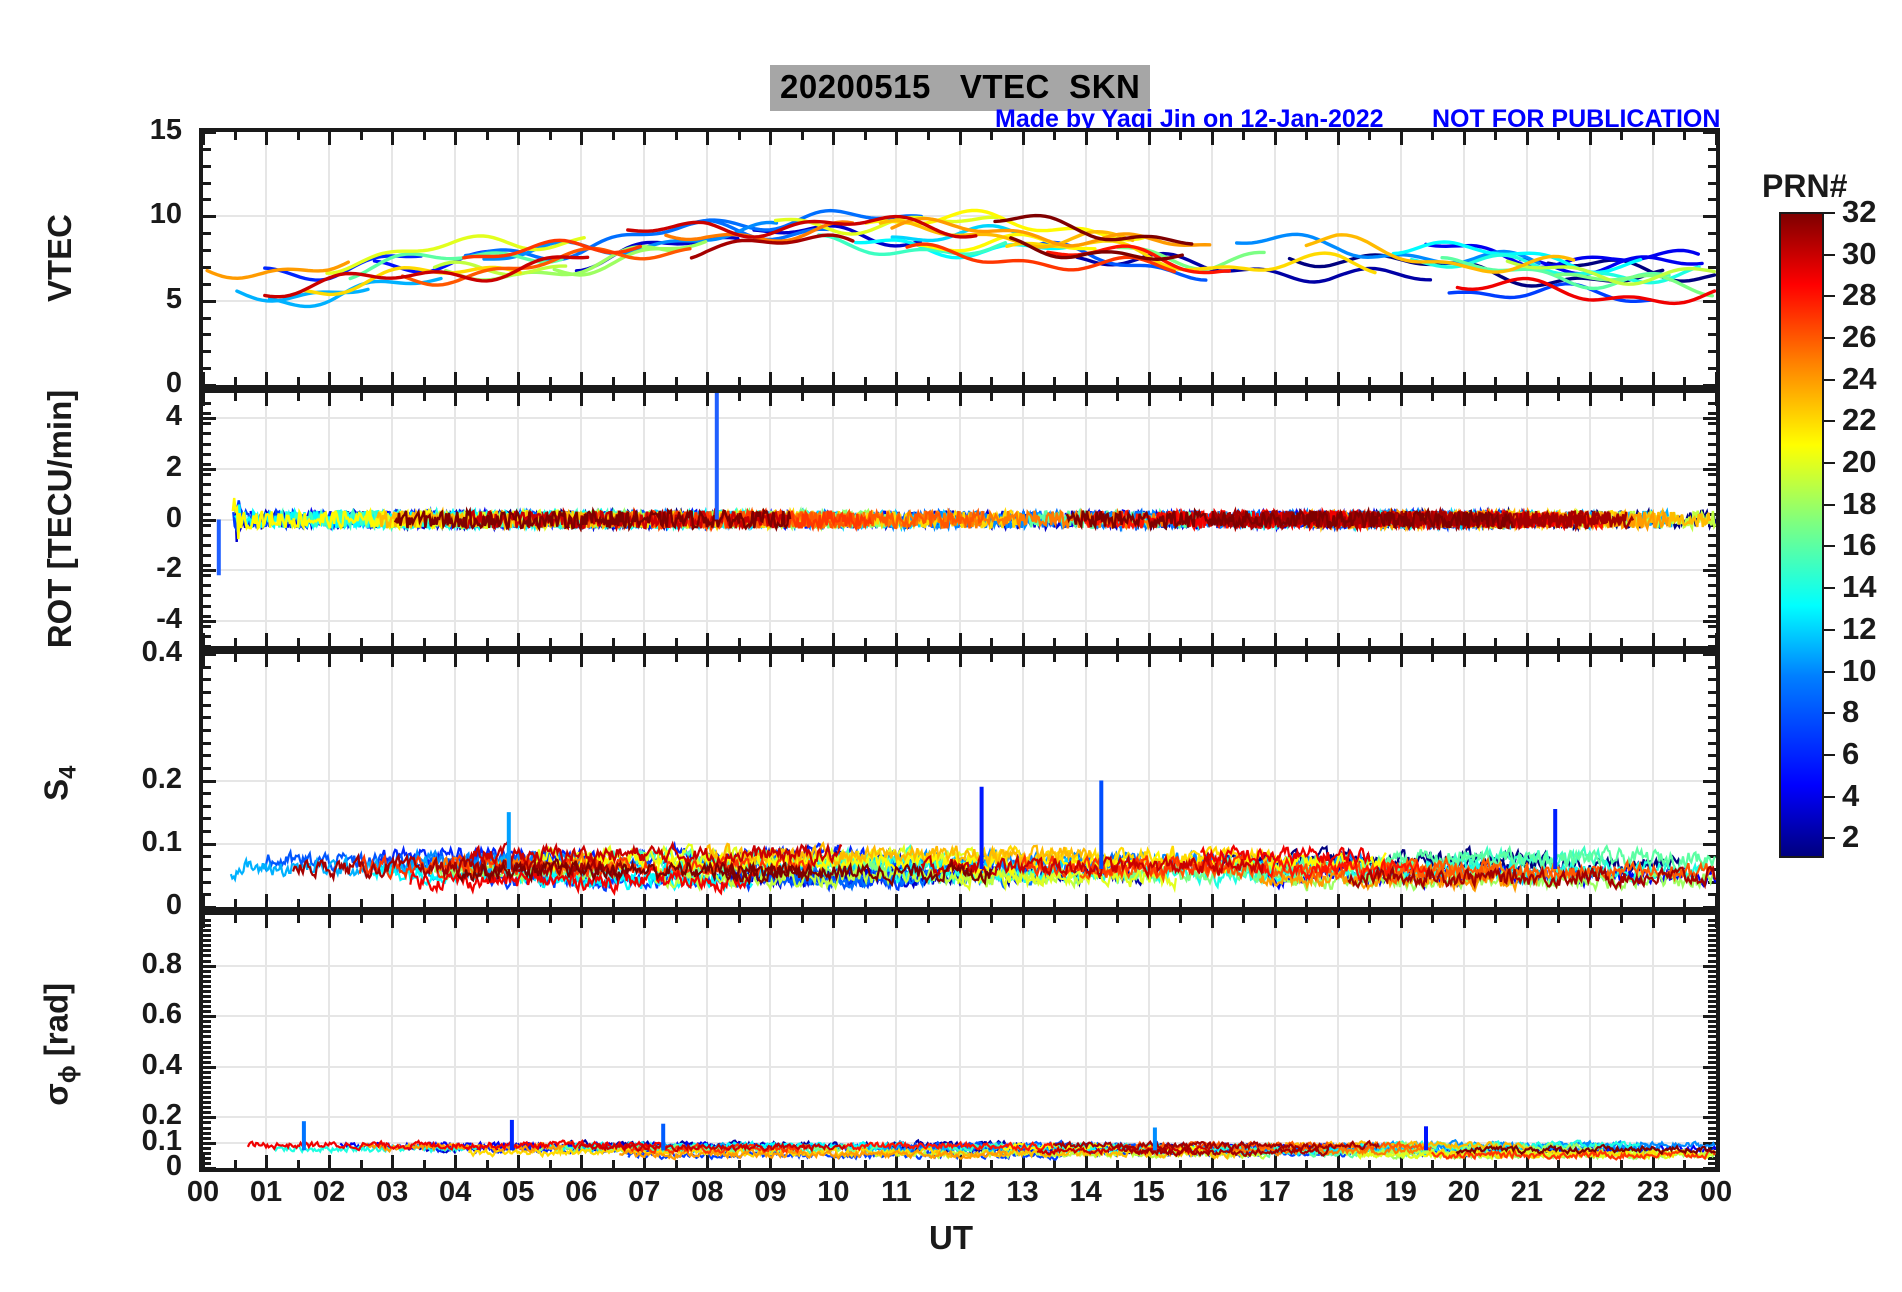 Image resolution: width=1902 pixels, height=1292 pixels. I want to click on colorbar-tick-label: 28, so click(1859, 295).